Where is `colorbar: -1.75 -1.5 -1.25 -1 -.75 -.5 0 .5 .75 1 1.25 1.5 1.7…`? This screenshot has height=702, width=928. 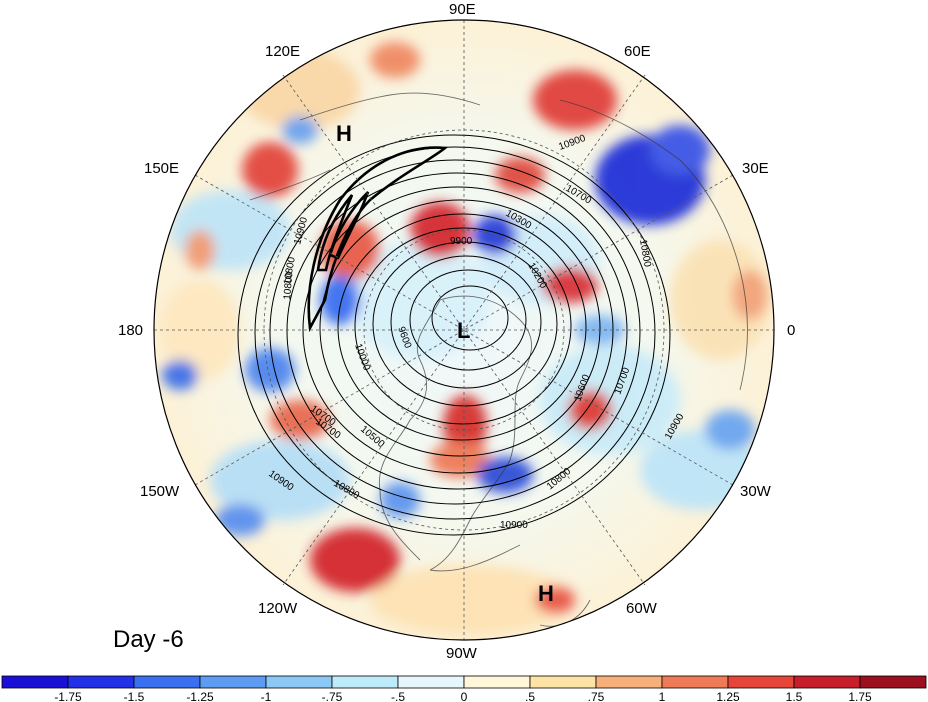 colorbar: -1.75 -1.5 -1.25 -1 -.75 -.5 0 .5 .75 1 1.25 1.5 1.7… is located at coordinates (464, 688).